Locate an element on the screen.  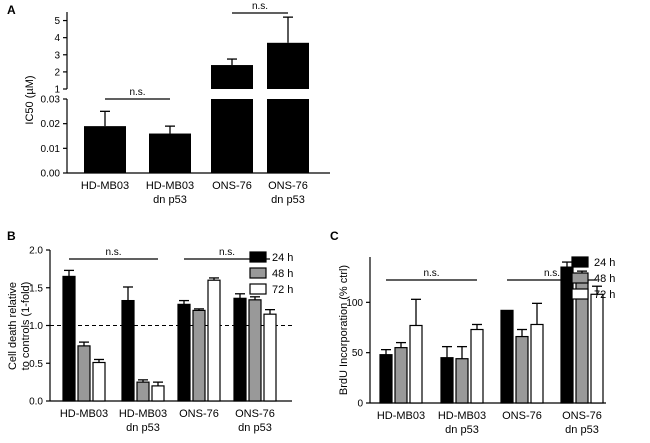
panel-c-label: C is located at coordinates (334, 236).